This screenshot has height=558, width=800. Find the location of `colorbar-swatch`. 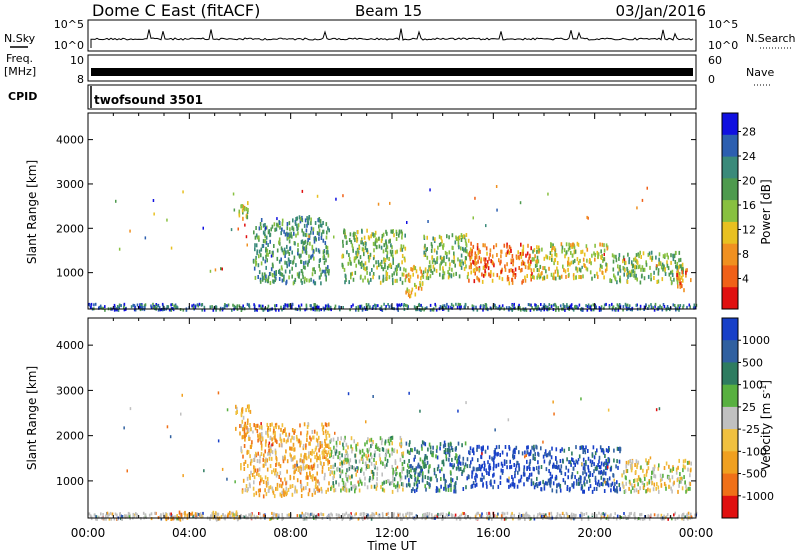

colorbar-swatch is located at coordinates (730, 374).